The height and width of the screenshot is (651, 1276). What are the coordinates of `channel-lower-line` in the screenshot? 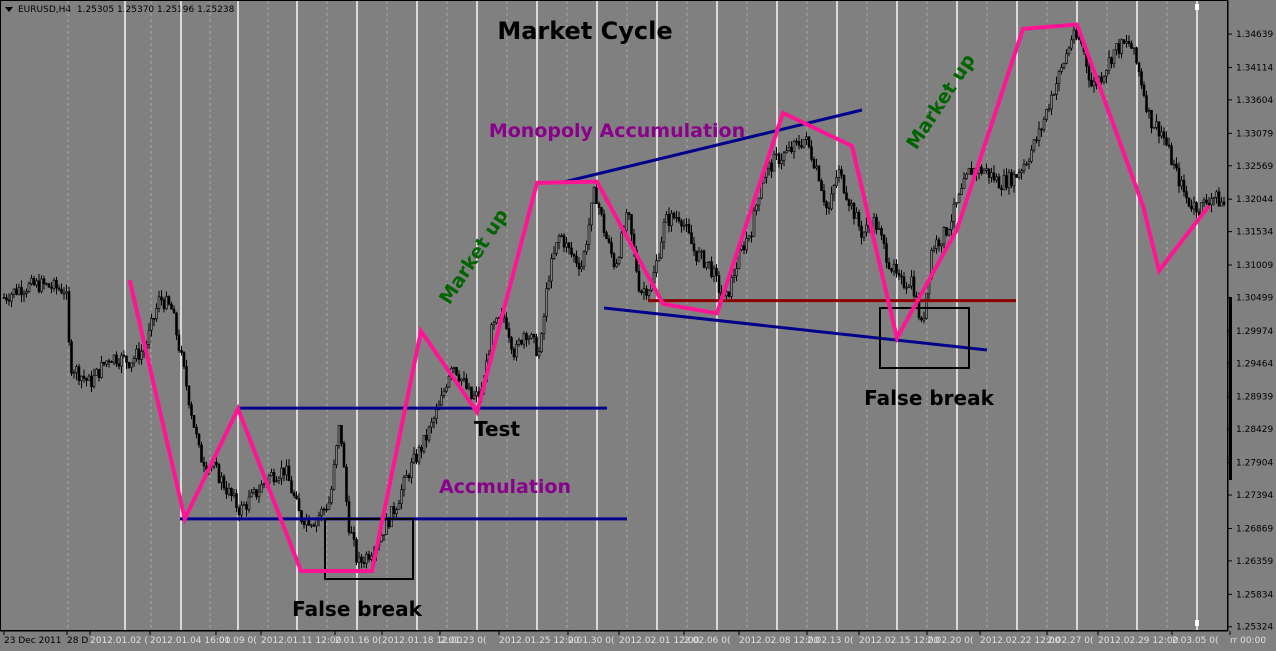 It's located at (795, 329).